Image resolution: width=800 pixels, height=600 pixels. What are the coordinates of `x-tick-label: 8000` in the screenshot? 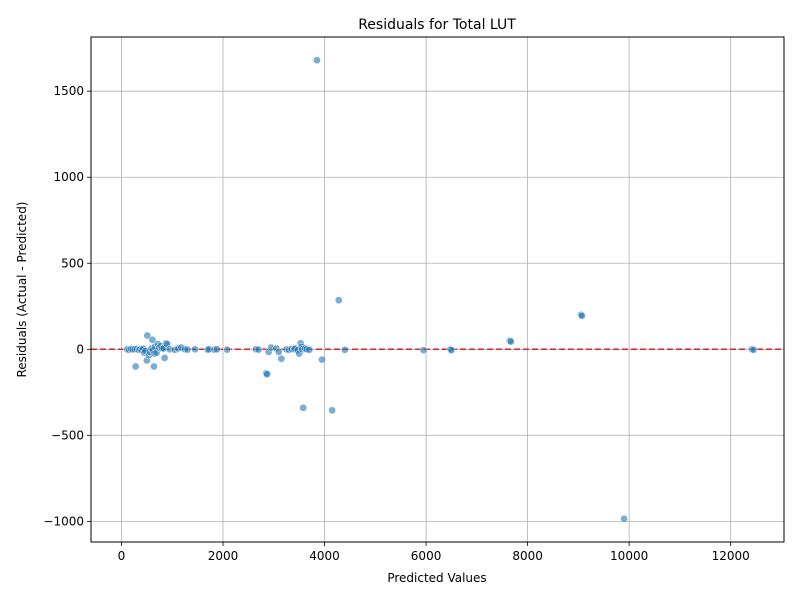 It's located at (527, 556).